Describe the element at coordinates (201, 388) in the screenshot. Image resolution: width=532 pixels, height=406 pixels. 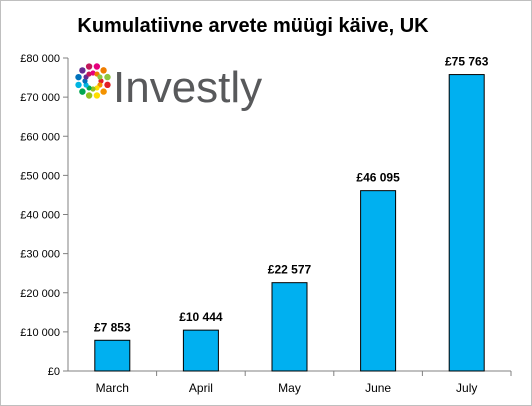
I see `x-category-label: April` at that location.